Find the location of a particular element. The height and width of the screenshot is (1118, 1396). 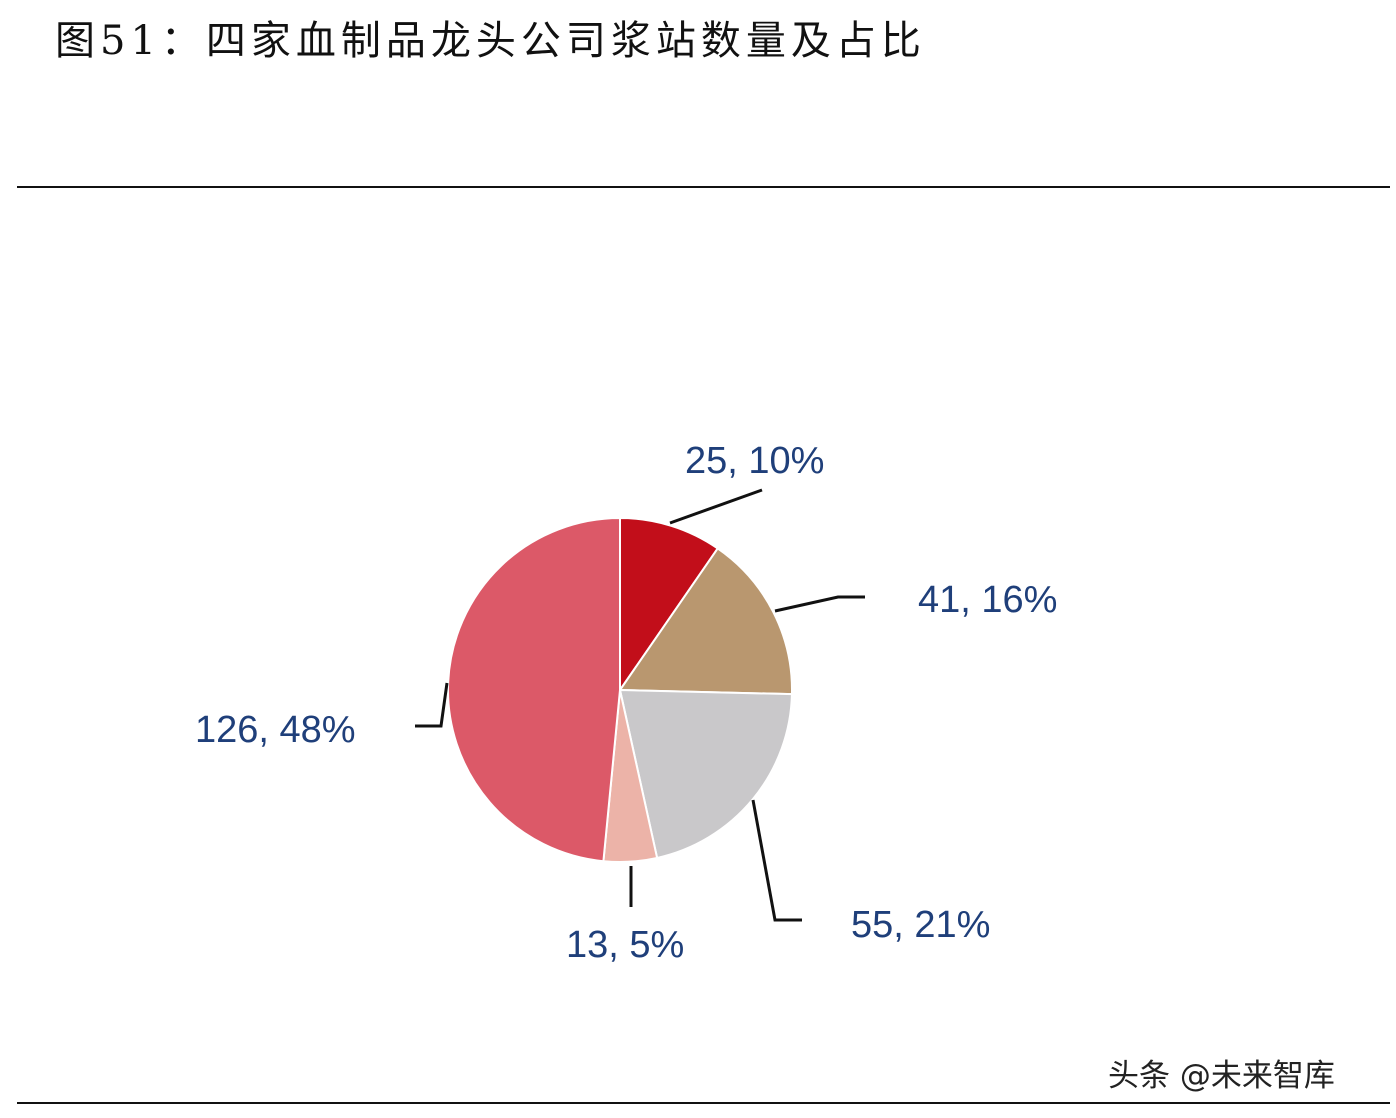

data-label: 55, 21% is located at coordinates (920, 925).